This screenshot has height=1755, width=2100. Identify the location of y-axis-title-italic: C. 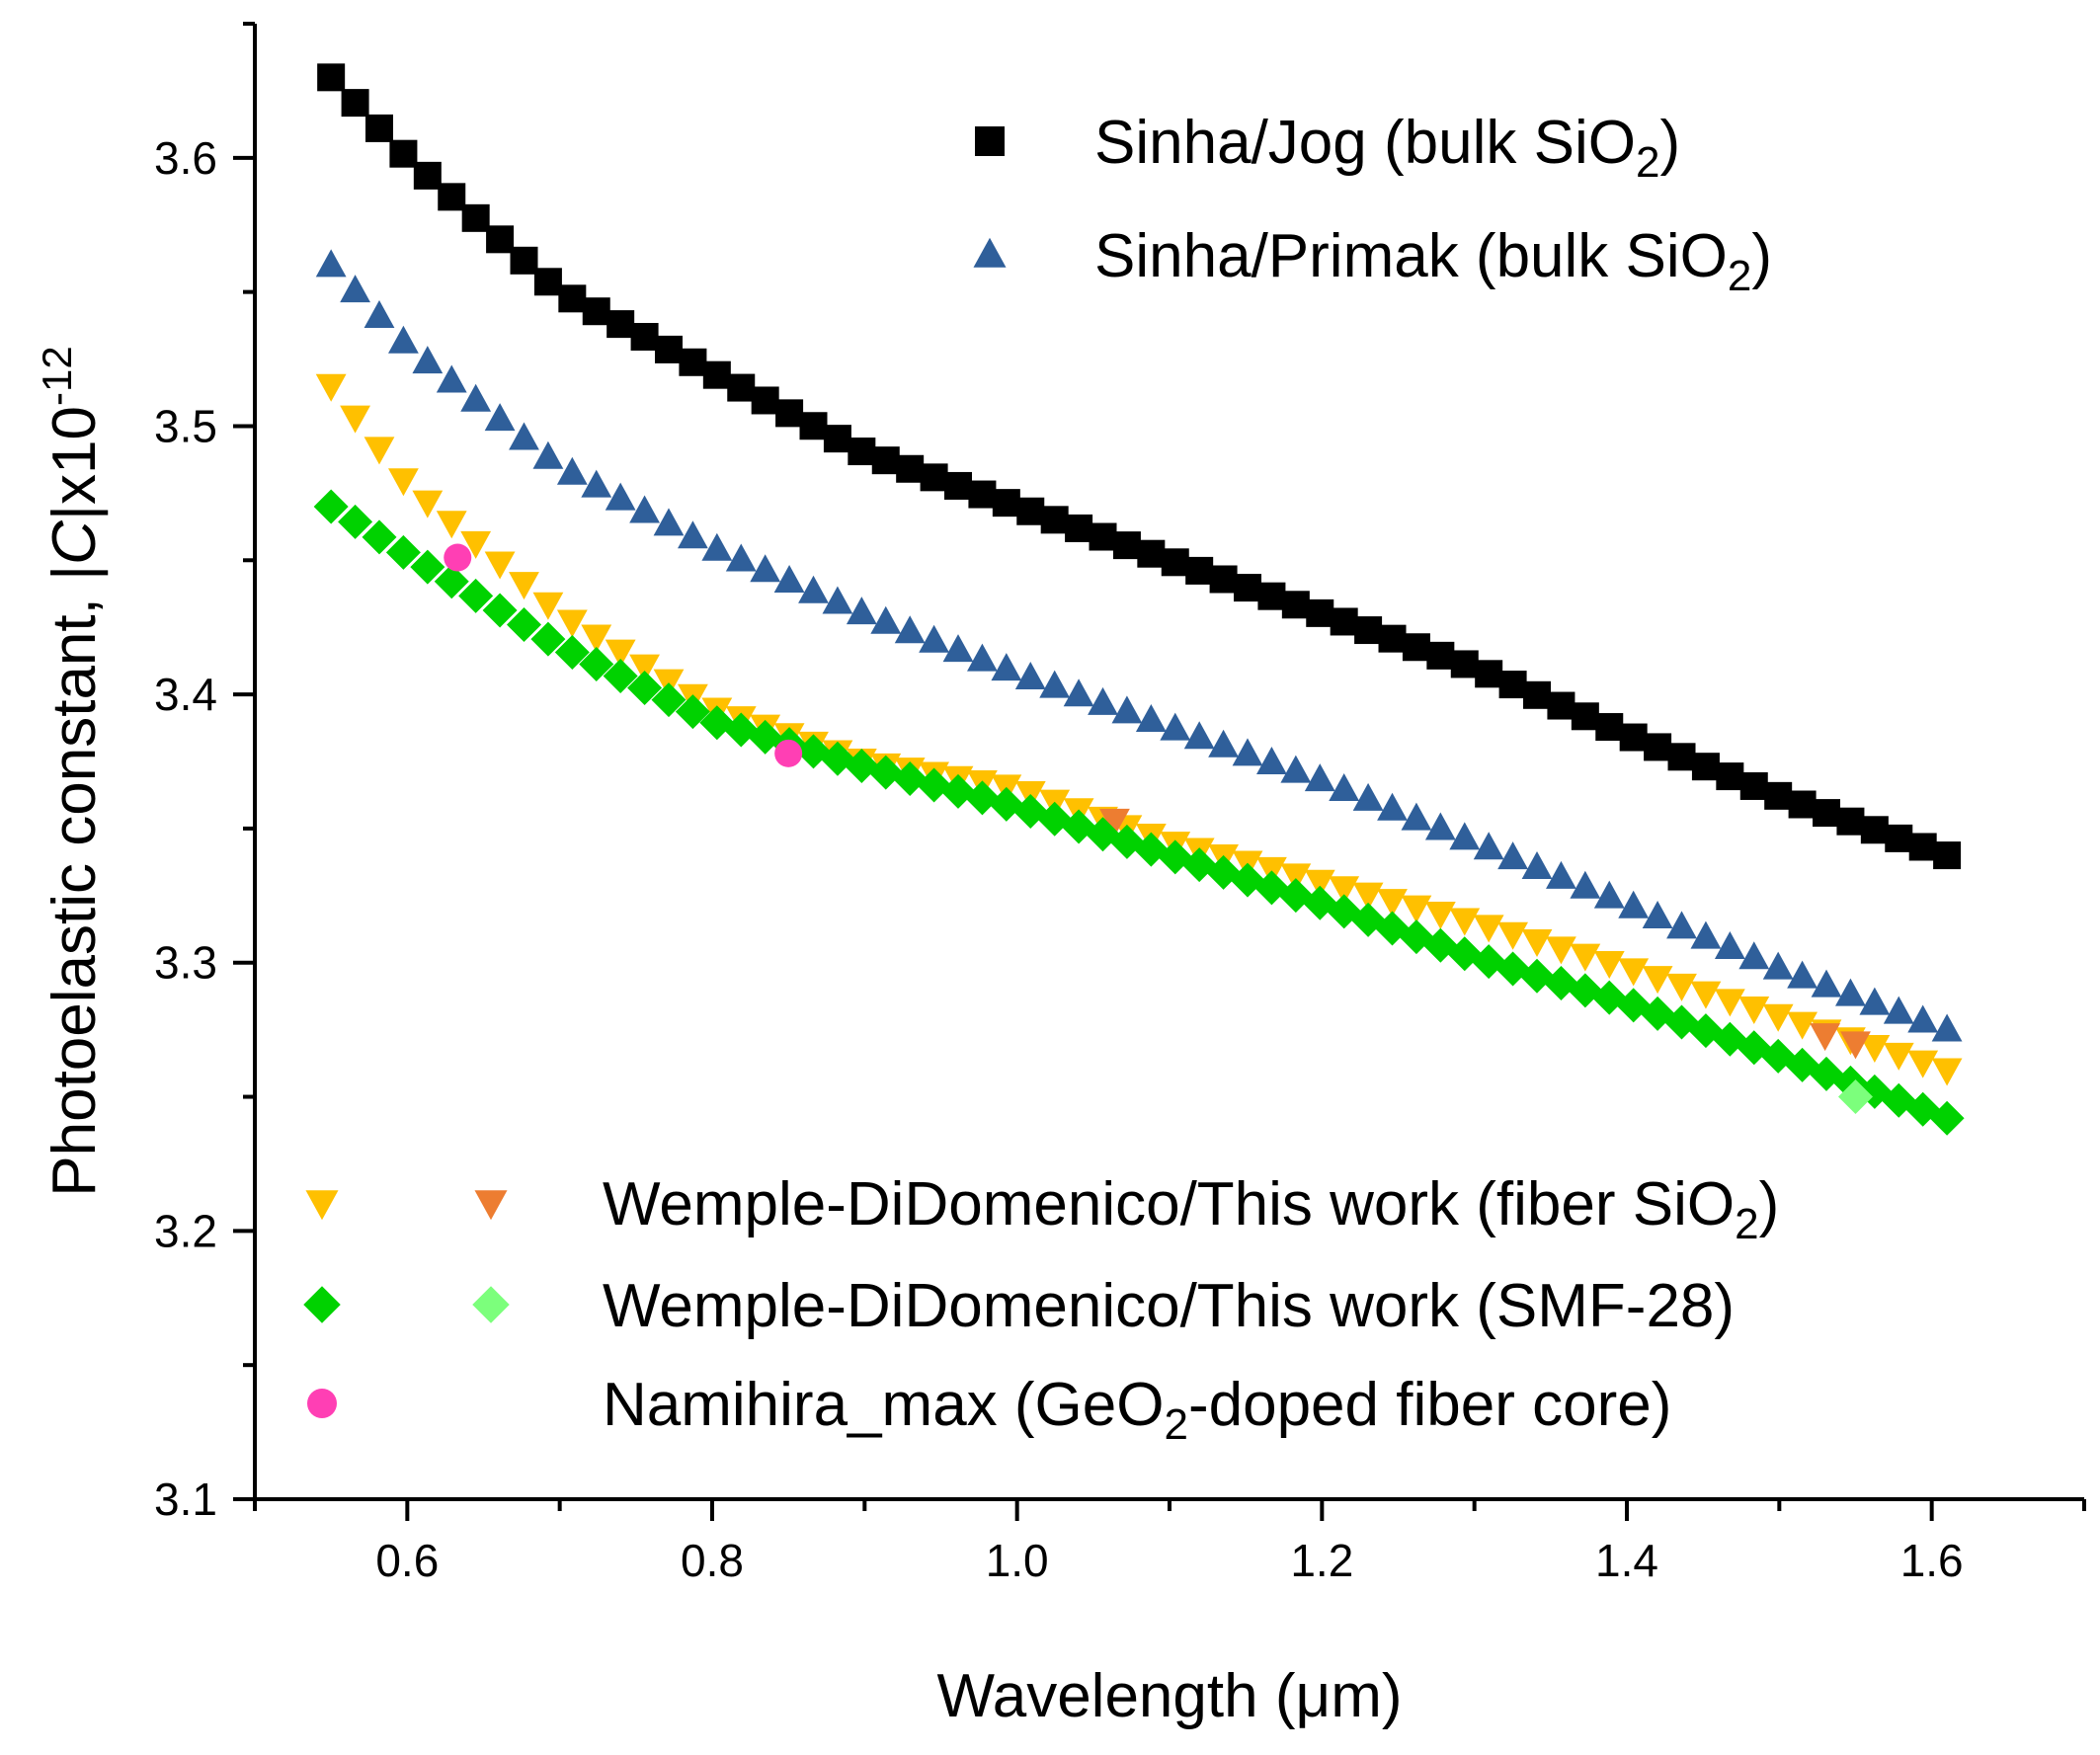
(74, 542).